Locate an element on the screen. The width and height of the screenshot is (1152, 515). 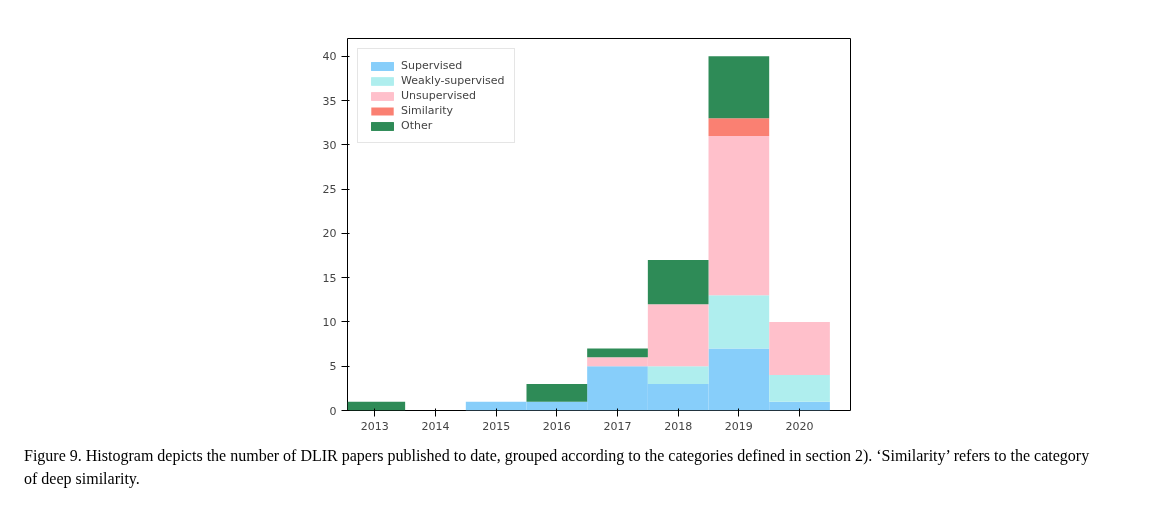
x-tick-label: 2016 is located at coordinates (556, 426).